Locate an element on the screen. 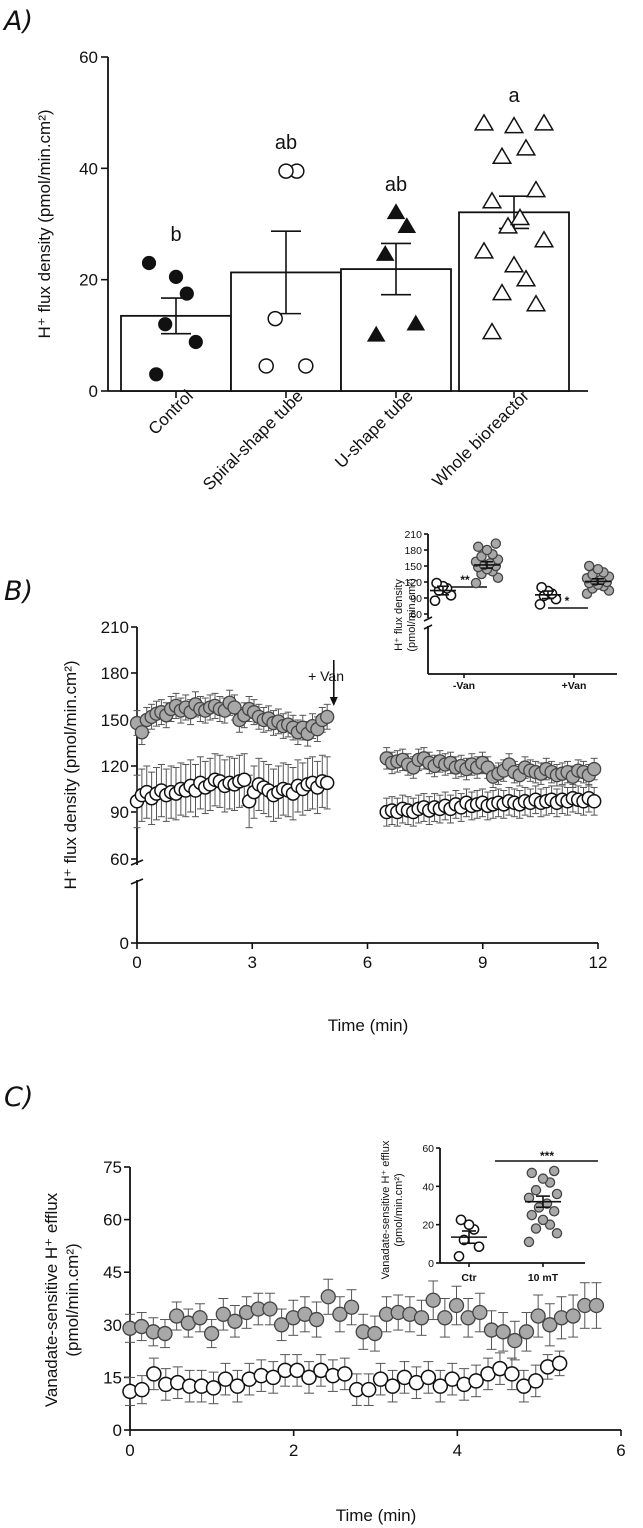 The height and width of the screenshot is (1528, 643). panel-a-category-label: Whole bioreactor is located at coordinates (481, 438).